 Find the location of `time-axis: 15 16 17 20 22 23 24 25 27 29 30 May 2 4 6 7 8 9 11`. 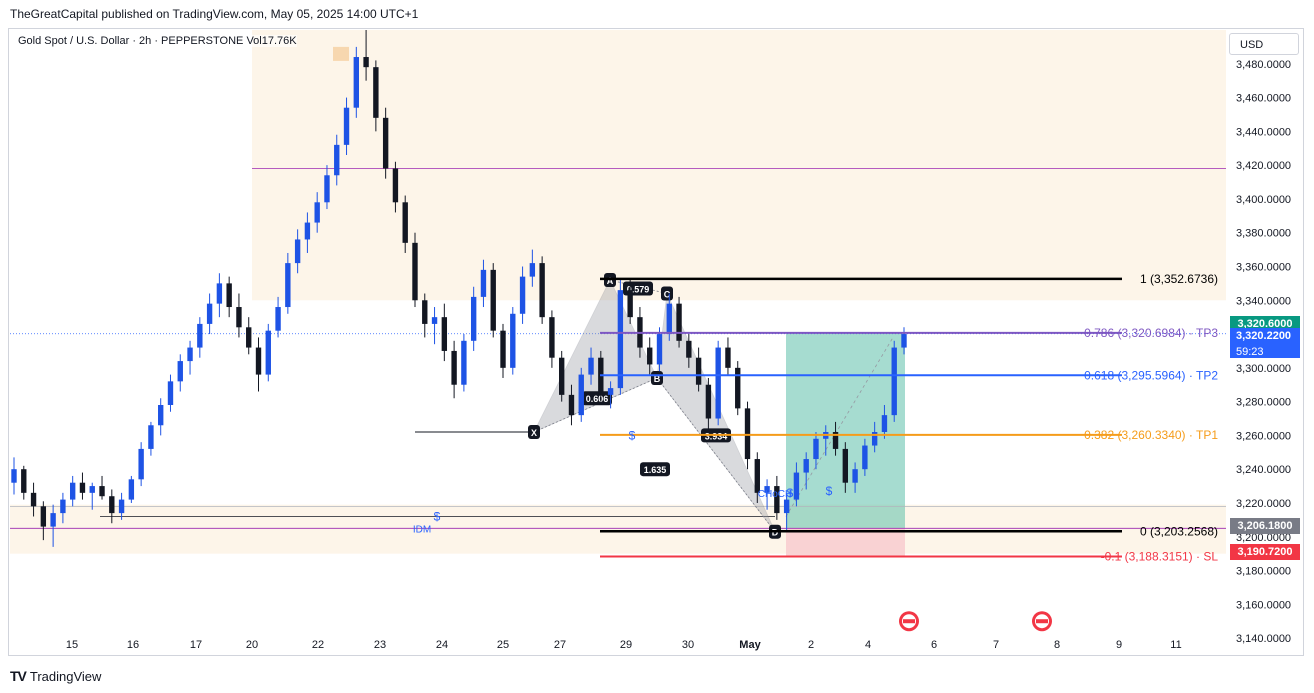

time-axis: 15 16 17 20 22 23 24 25 27 29 30 May 2 4 6 7 8 9 11 is located at coordinates (624, 645).